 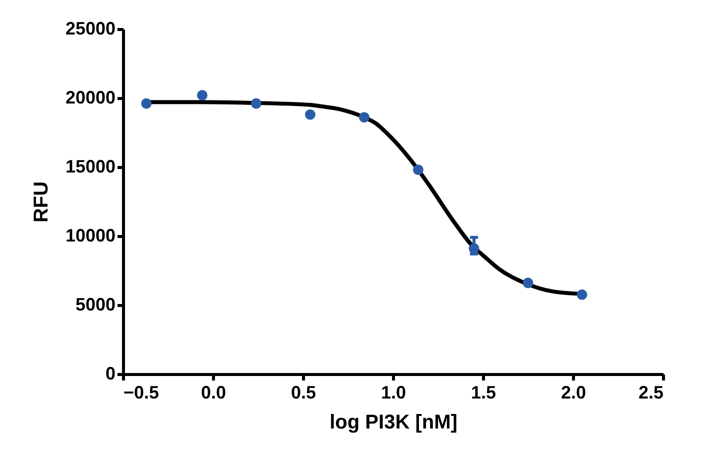 What do you see at coordinates (90, 98) in the screenshot?
I see `y-tick-label: 20000` at bounding box center [90, 98].